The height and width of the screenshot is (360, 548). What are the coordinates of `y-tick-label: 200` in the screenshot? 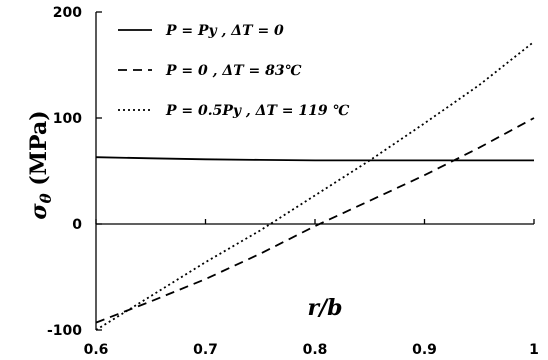 It's located at (67, 13).